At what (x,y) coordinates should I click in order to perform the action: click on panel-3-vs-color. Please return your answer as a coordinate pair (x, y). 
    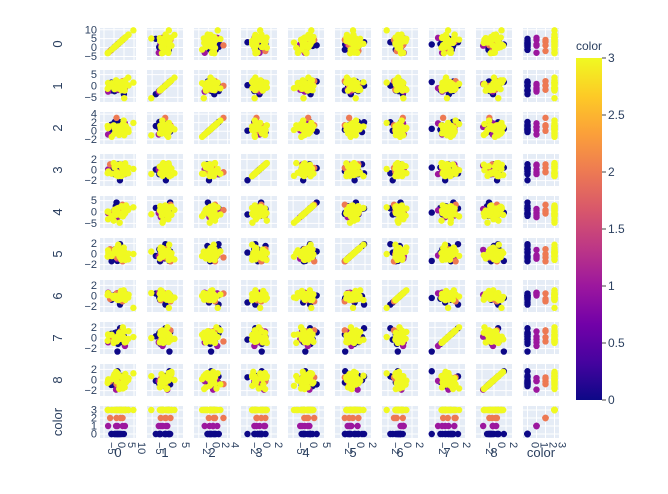
    Looking at the image, I should click on (541, 170).